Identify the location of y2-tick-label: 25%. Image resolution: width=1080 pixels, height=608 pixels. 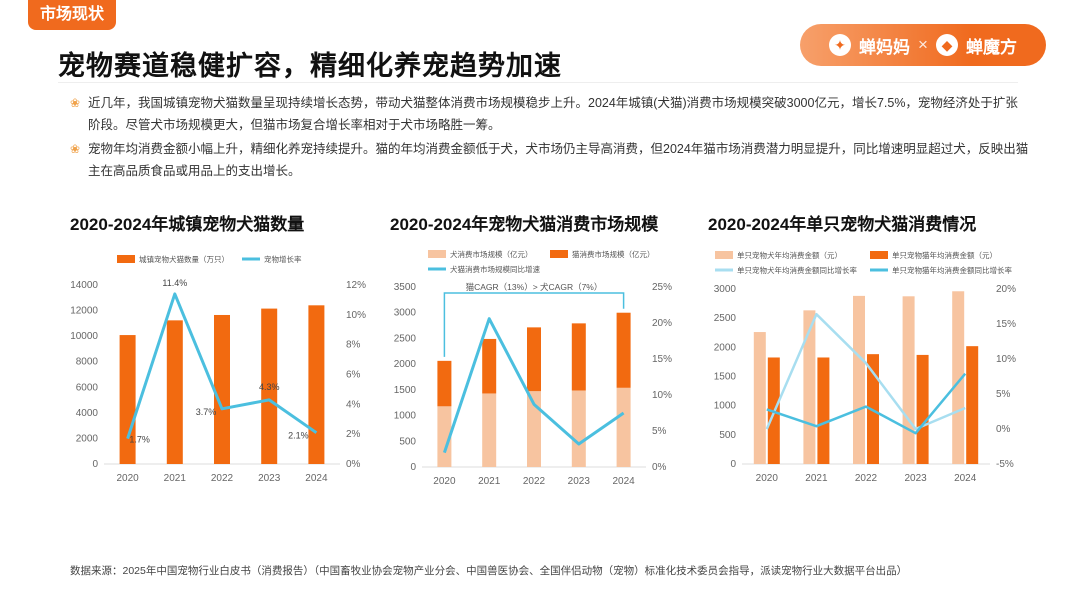
(662, 287).